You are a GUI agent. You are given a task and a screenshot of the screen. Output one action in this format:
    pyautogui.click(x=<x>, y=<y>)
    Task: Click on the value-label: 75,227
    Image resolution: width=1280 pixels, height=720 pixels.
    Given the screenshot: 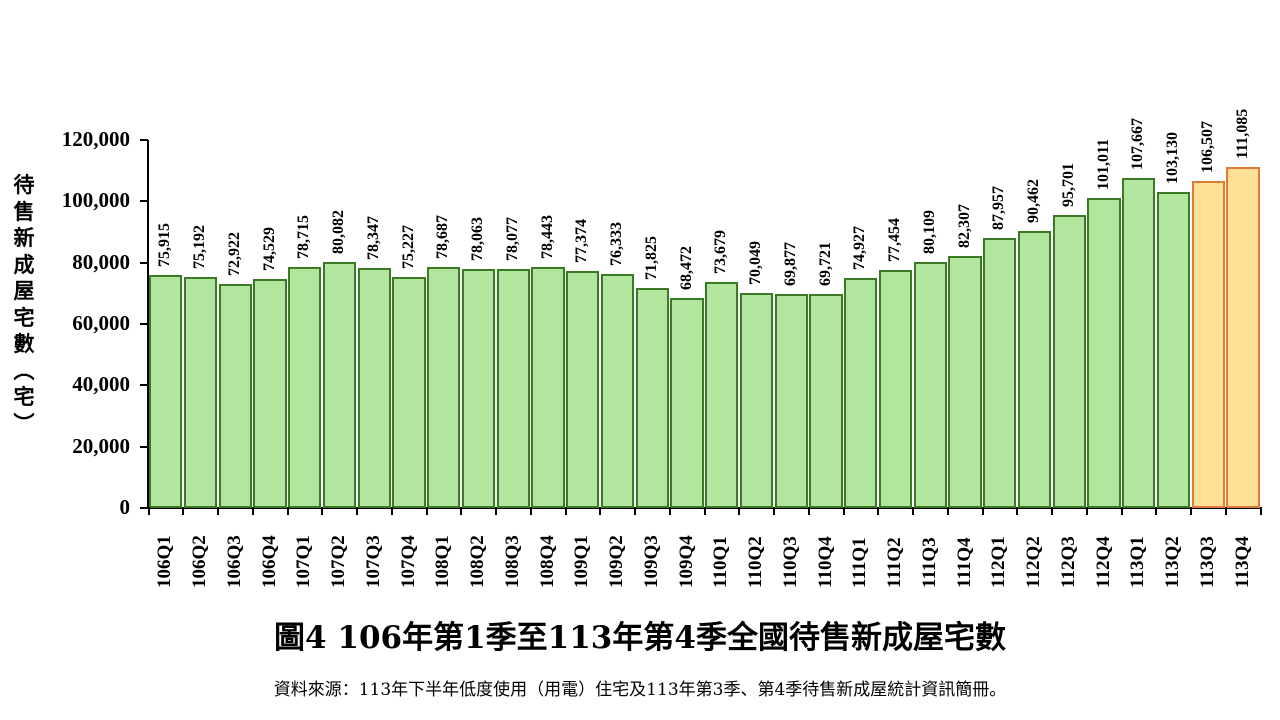 What is the action you would take?
    pyautogui.click(x=408, y=247)
    